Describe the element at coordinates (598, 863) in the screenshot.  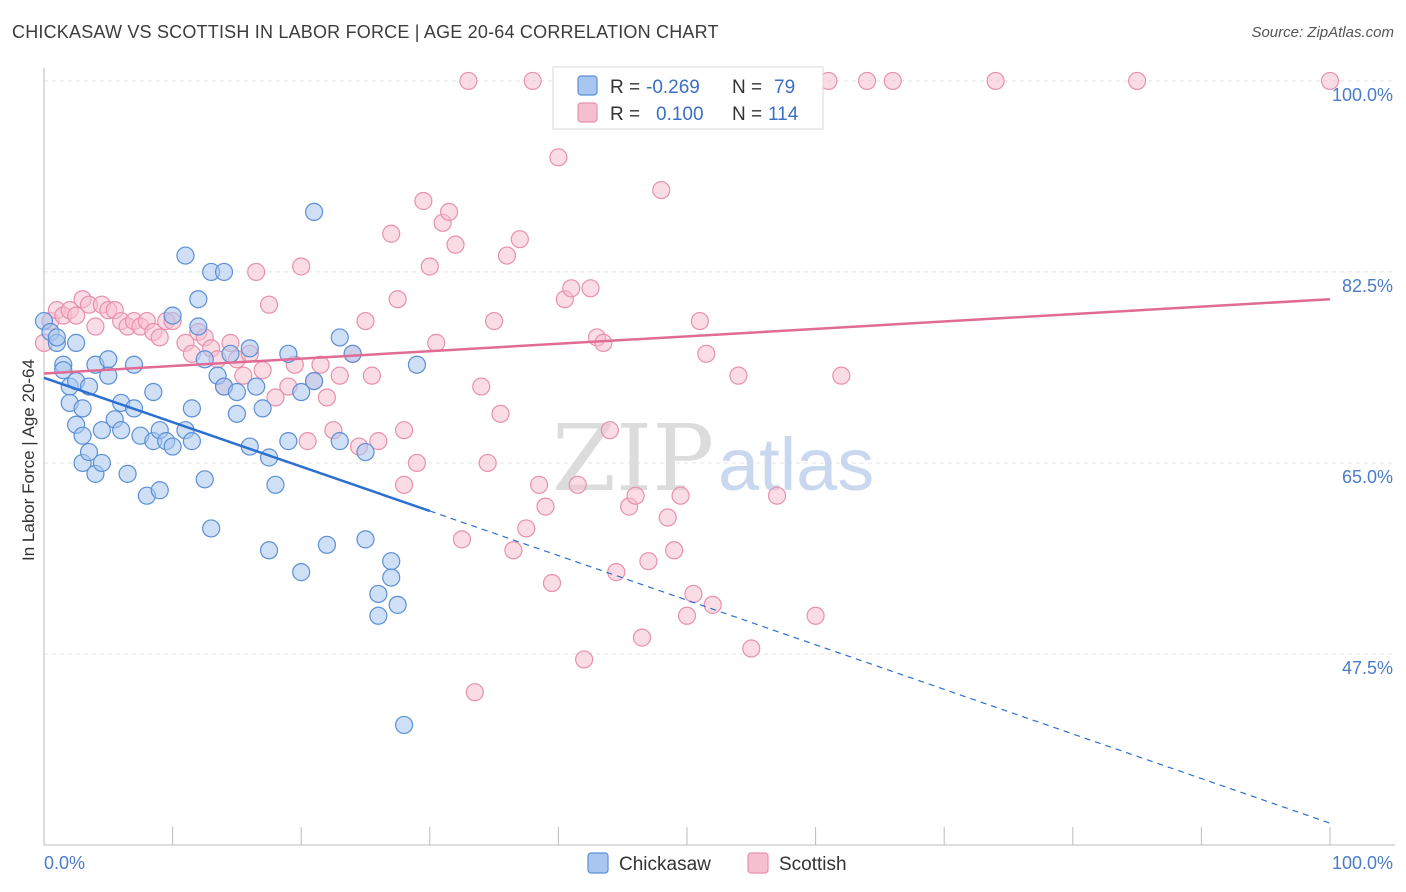
I see `chickasaw-series-swatch` at that location.